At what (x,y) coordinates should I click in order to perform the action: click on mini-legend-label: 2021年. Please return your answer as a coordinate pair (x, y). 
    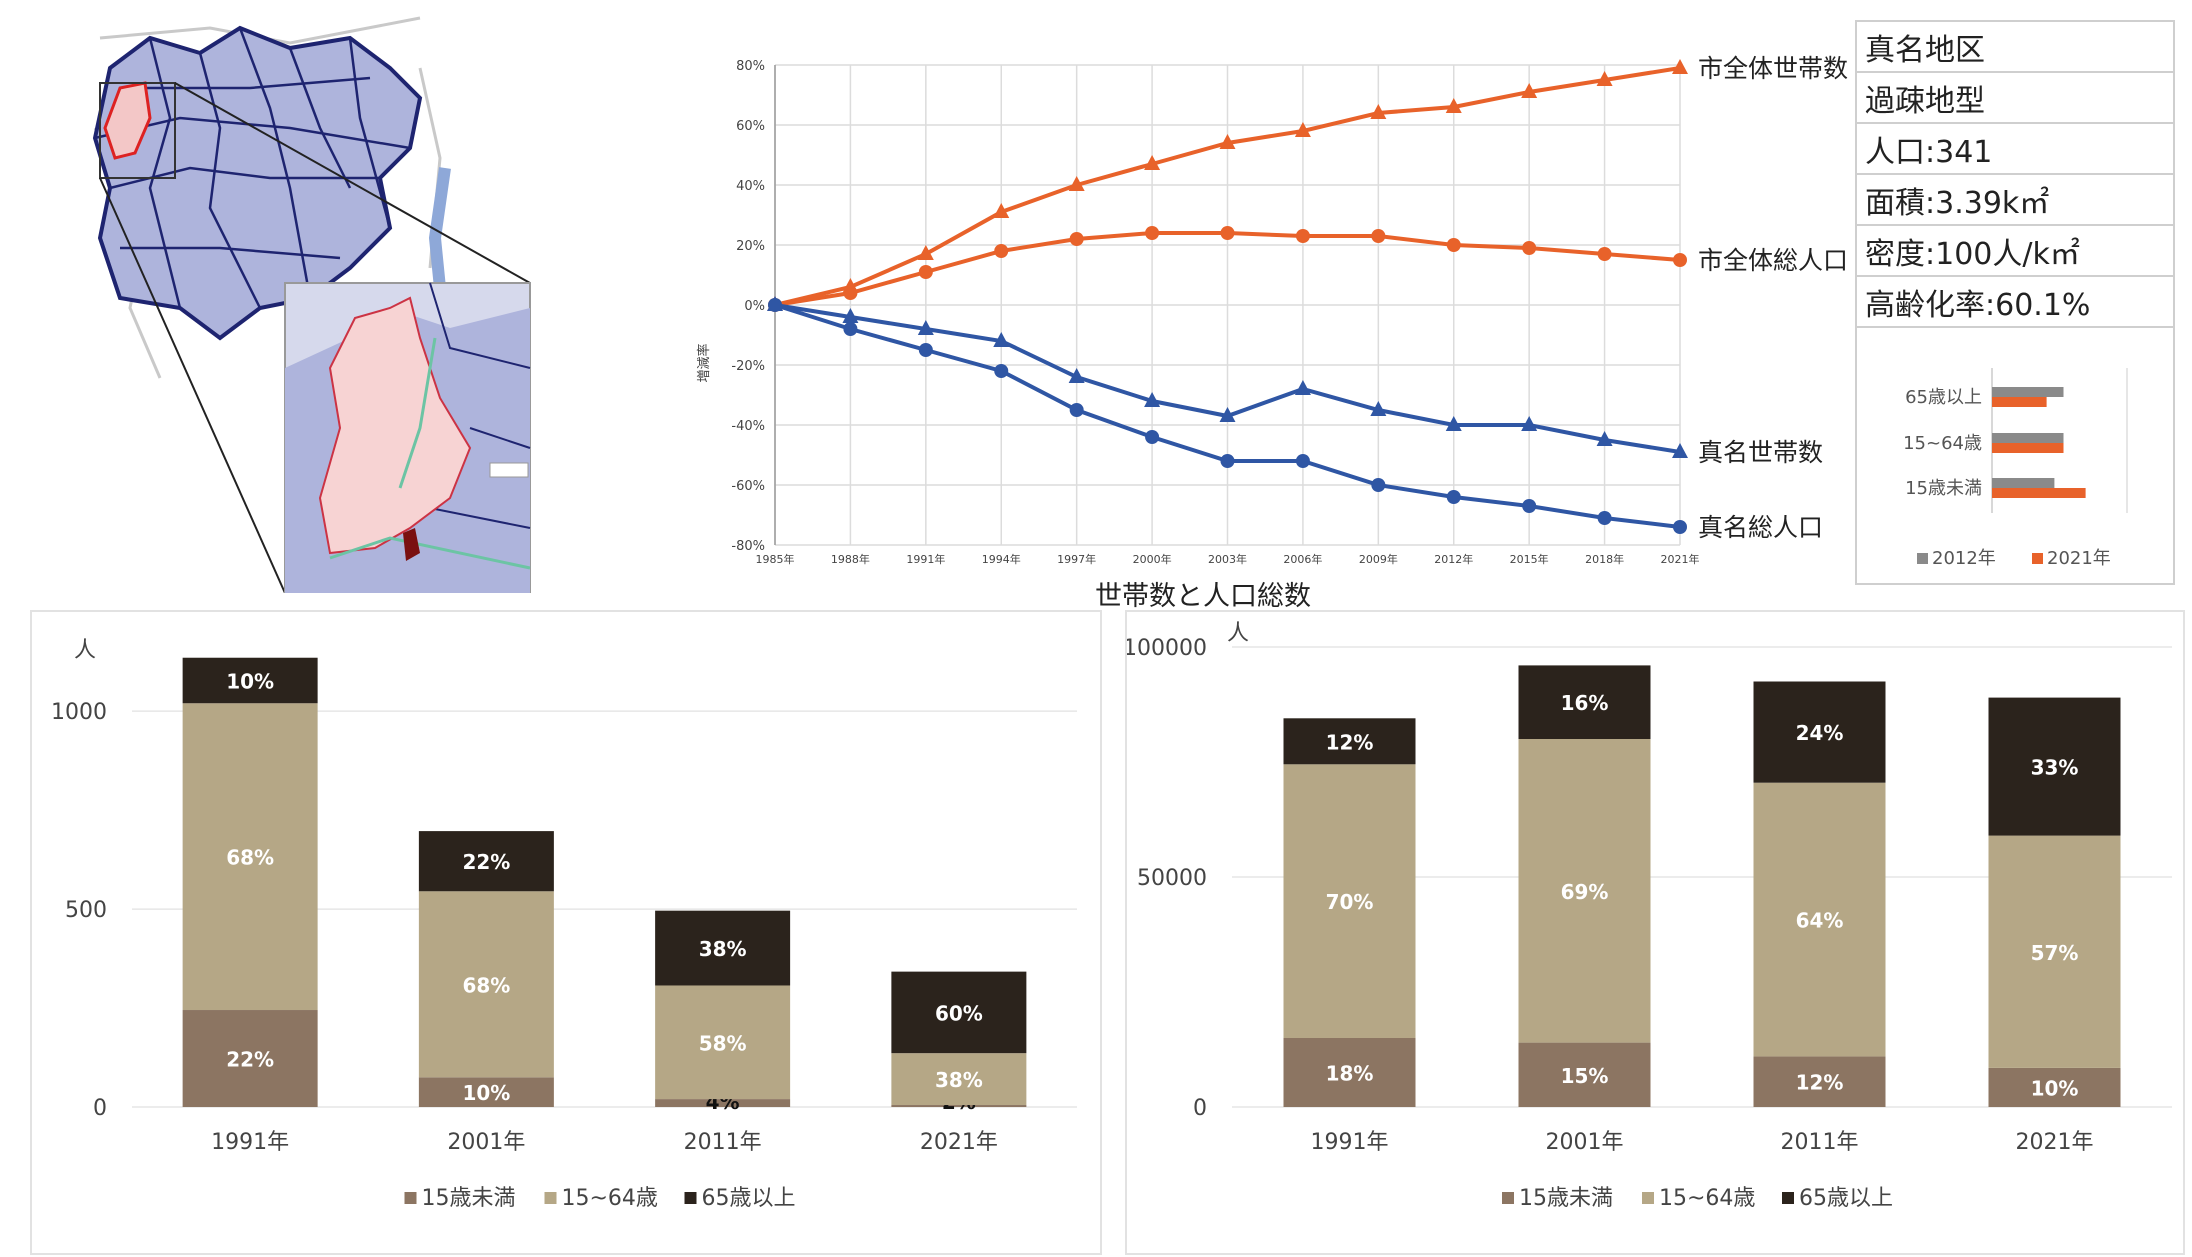
    Looking at the image, I should click on (2079, 558).